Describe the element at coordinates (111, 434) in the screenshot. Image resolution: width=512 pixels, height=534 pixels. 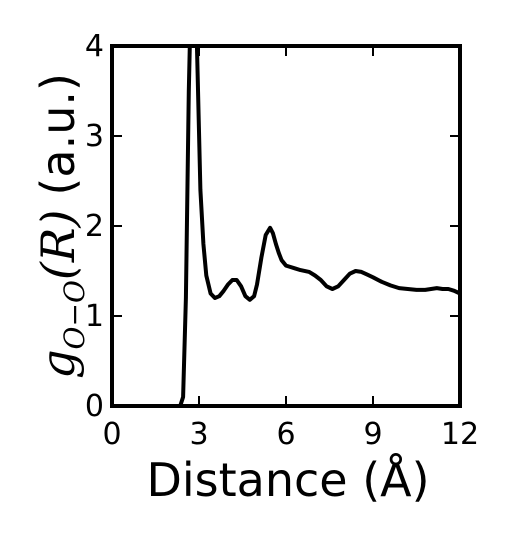
I see `x-tick-label: 0` at that location.